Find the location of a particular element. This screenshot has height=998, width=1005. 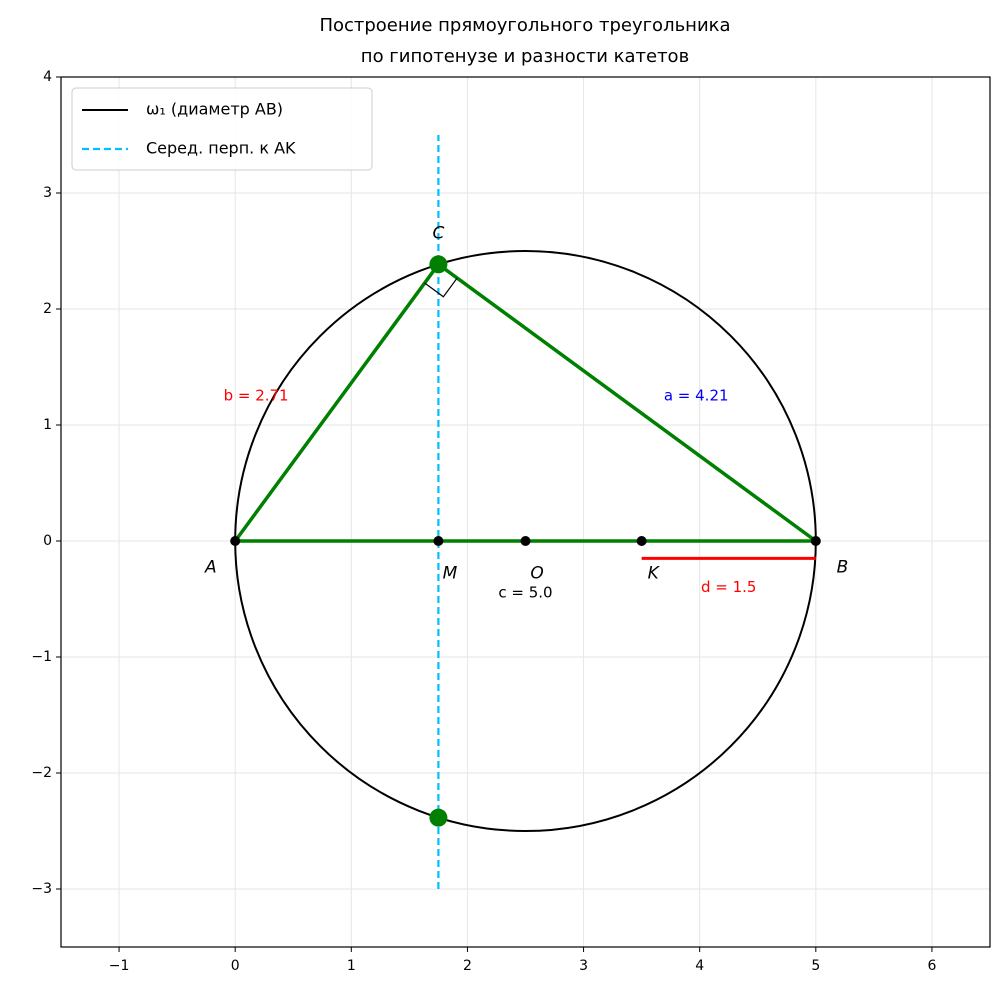

chart-title: по гипотенузе и разности катетов is located at coordinates (525, 56).